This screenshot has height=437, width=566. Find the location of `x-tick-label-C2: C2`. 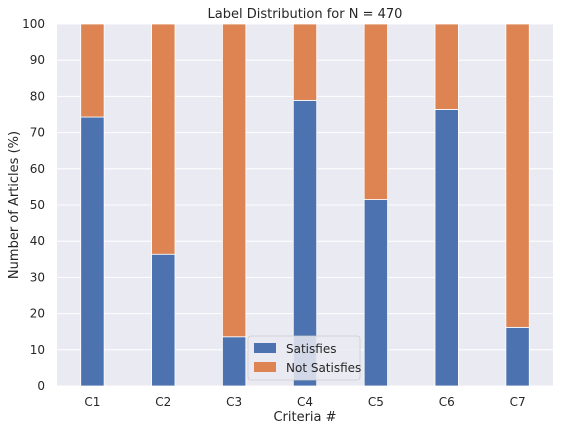

x-tick-label-C2: C2 is located at coordinates (163, 402).